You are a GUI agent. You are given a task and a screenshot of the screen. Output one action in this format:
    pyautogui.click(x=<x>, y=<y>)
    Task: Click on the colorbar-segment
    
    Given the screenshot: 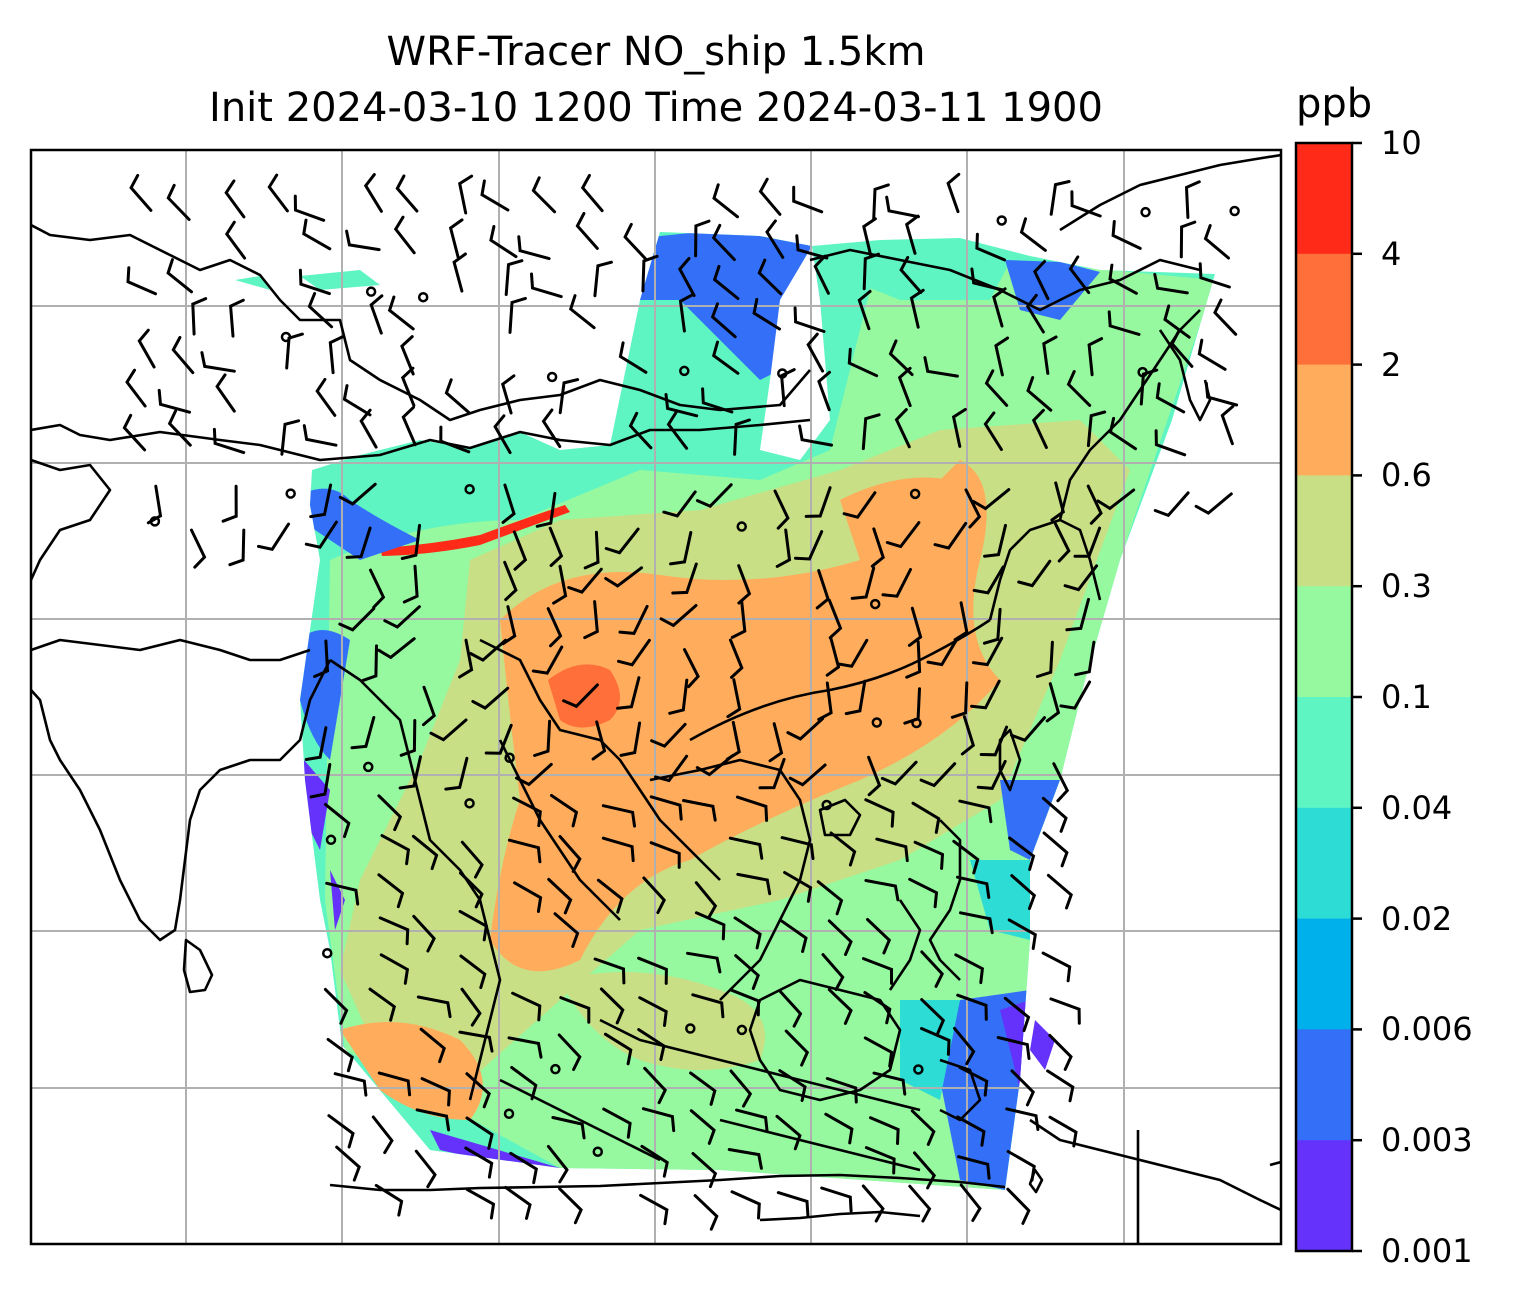 What is the action you would take?
    pyautogui.click(x=1324, y=309)
    